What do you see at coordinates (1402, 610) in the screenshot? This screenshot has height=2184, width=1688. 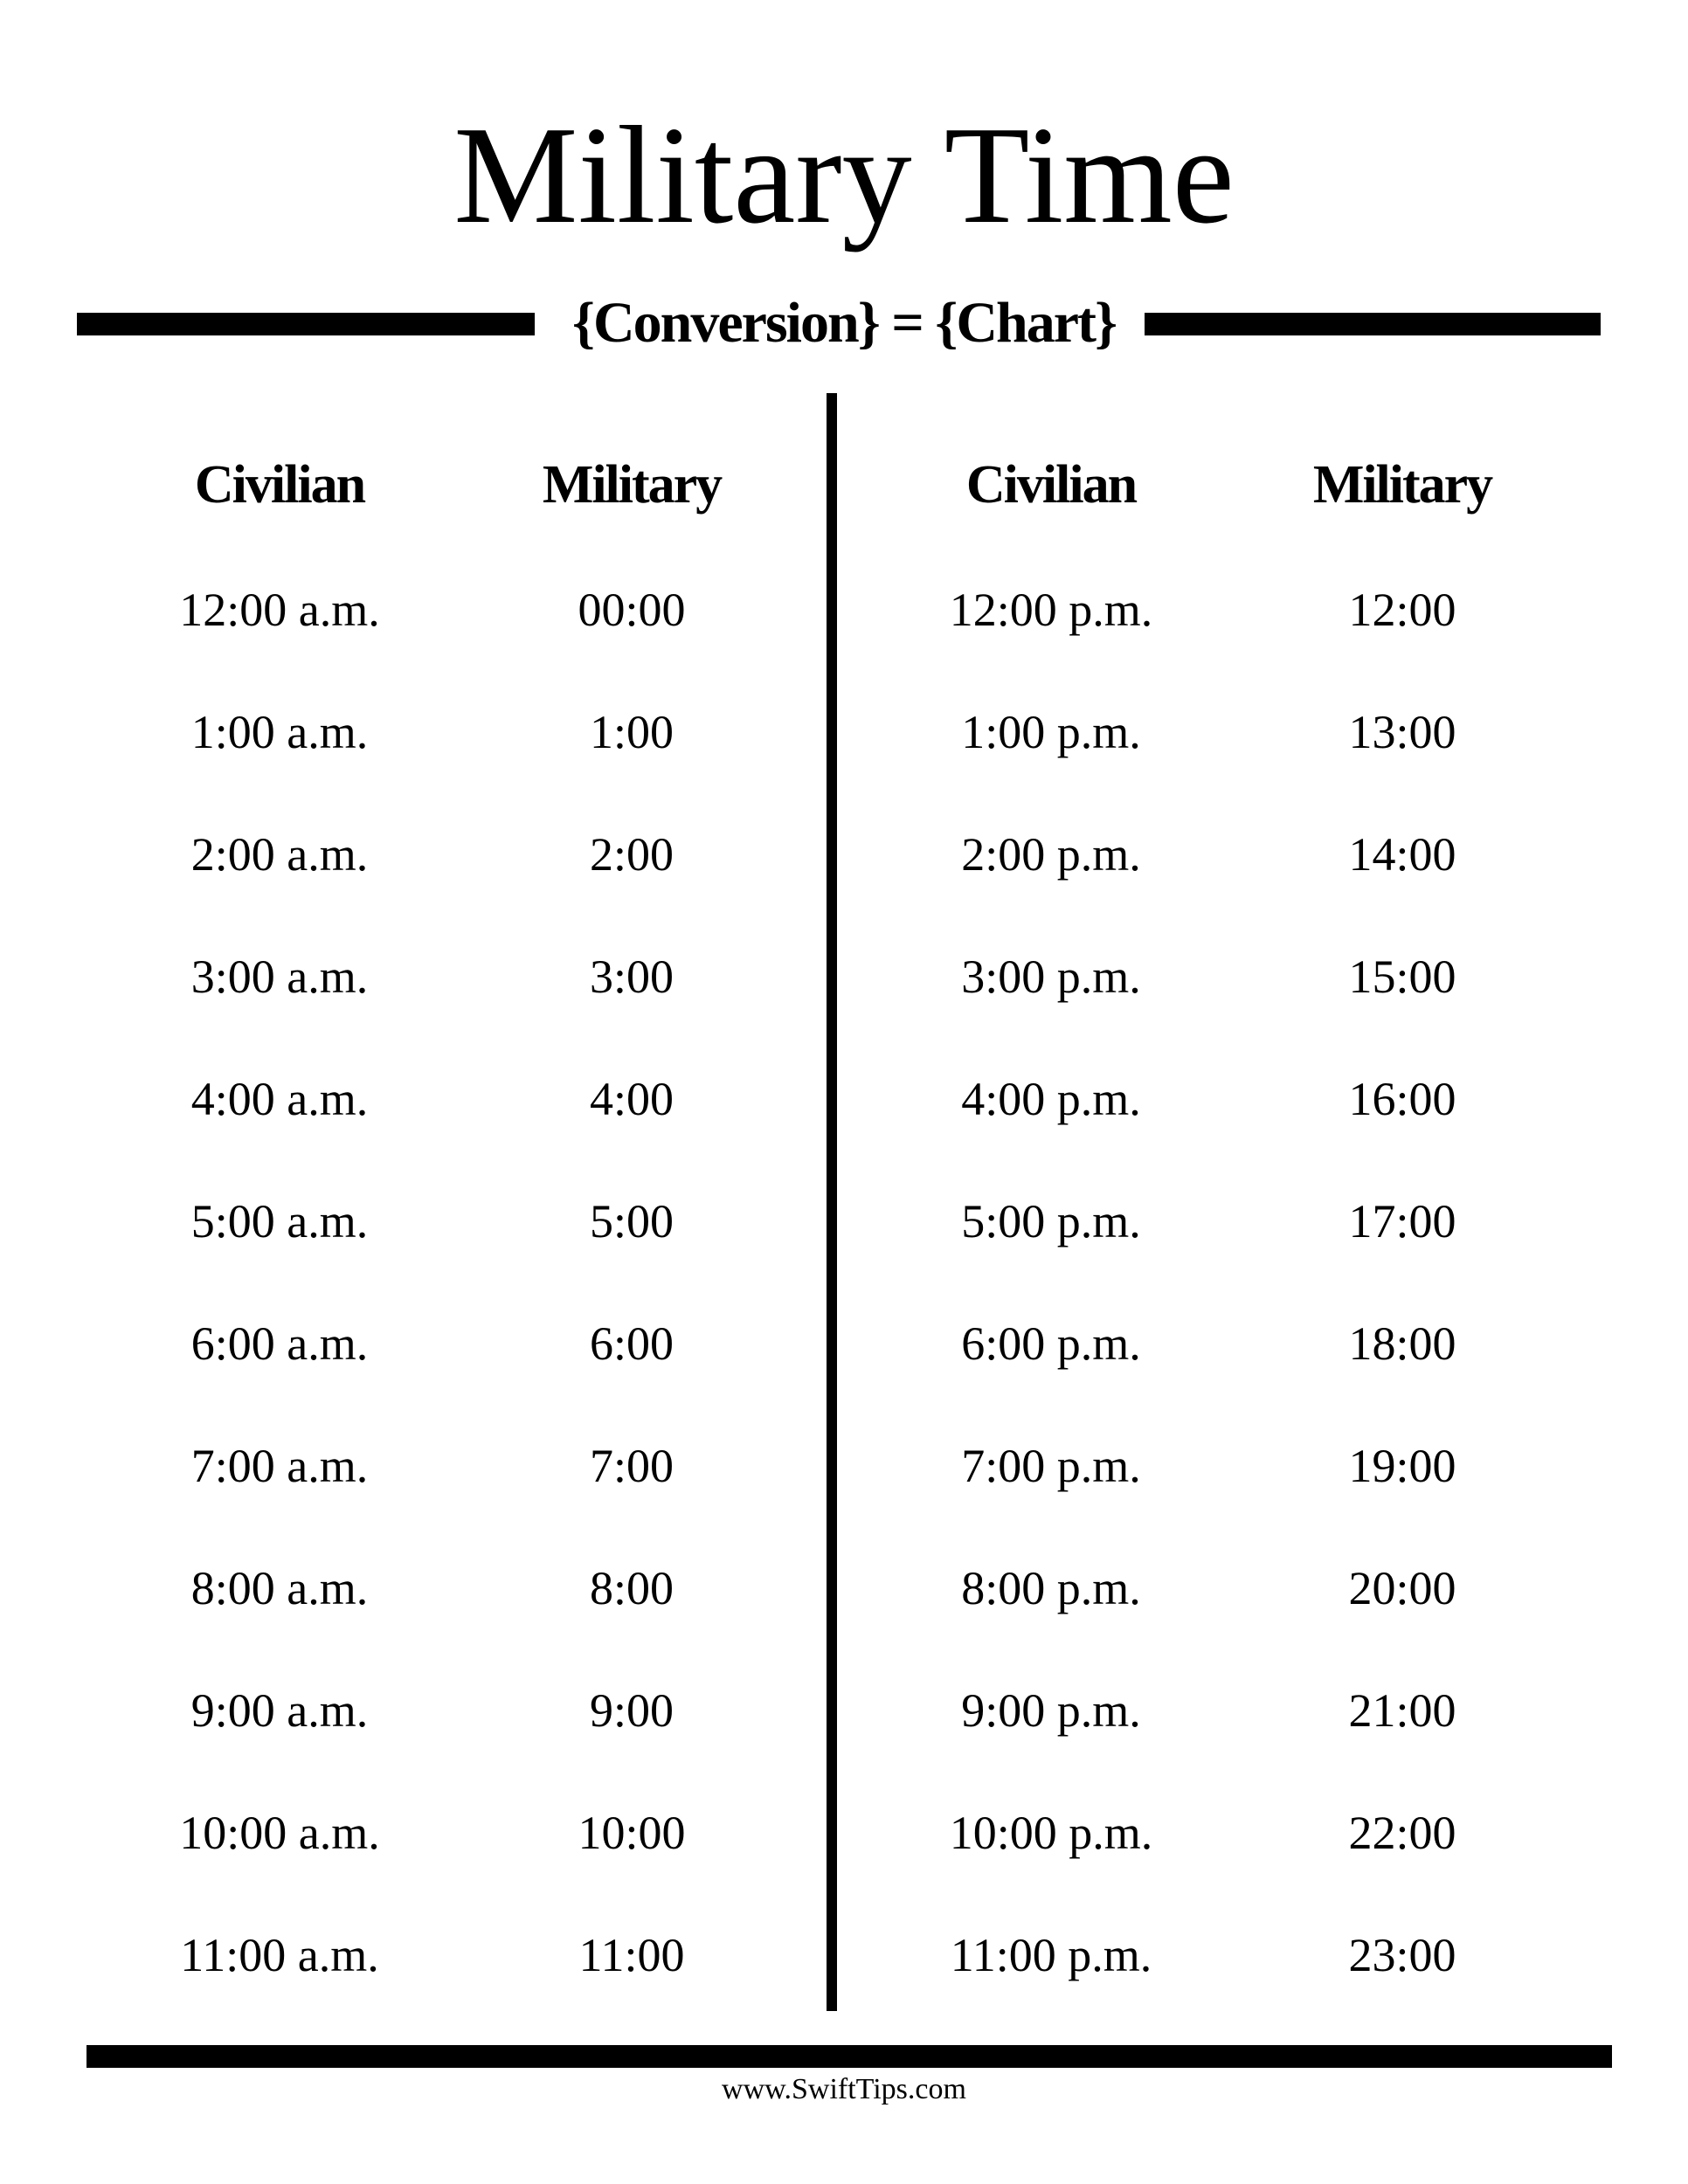 I see `pm-military-cell: 12:00` at bounding box center [1402, 610].